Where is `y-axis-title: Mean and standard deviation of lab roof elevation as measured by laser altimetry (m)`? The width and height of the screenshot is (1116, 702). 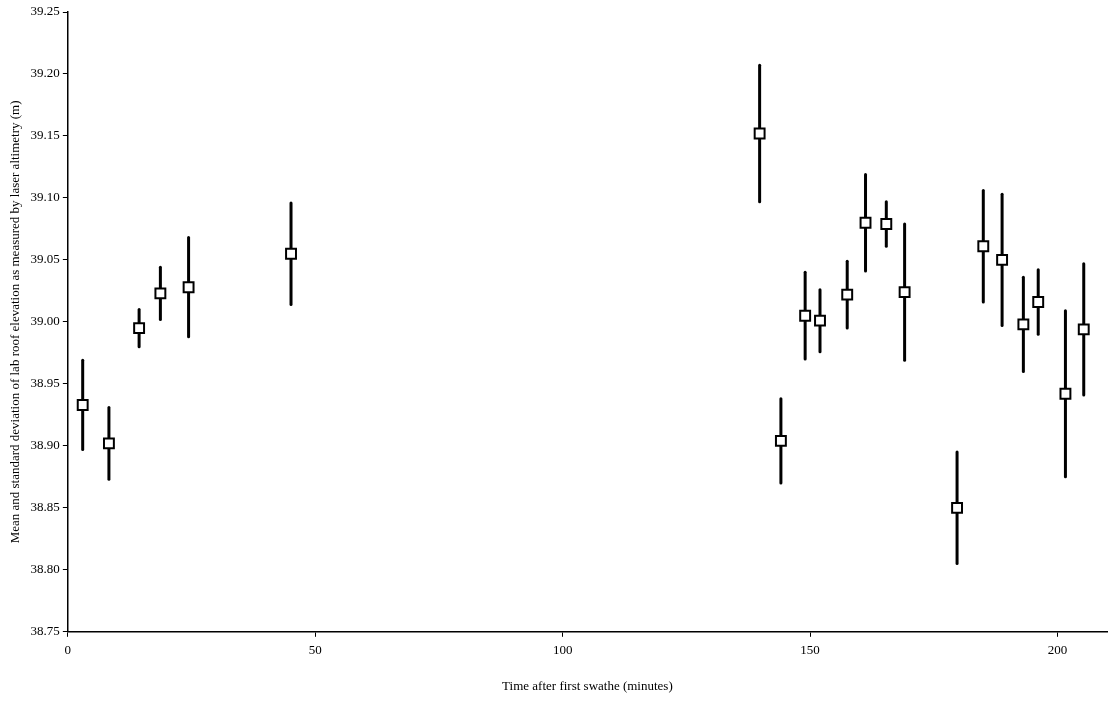 y-axis-title: Mean and standard deviation of lab roof elevation as measured by laser altimetry (m) is located at coordinates (15, 322).